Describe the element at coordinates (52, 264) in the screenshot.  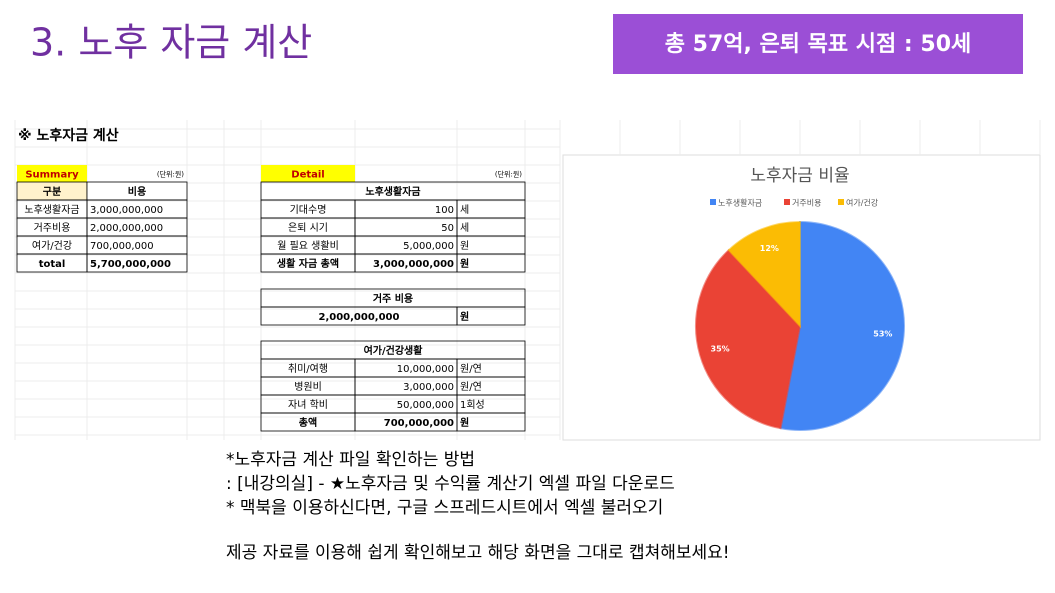
I see `cell-text: total` at that location.